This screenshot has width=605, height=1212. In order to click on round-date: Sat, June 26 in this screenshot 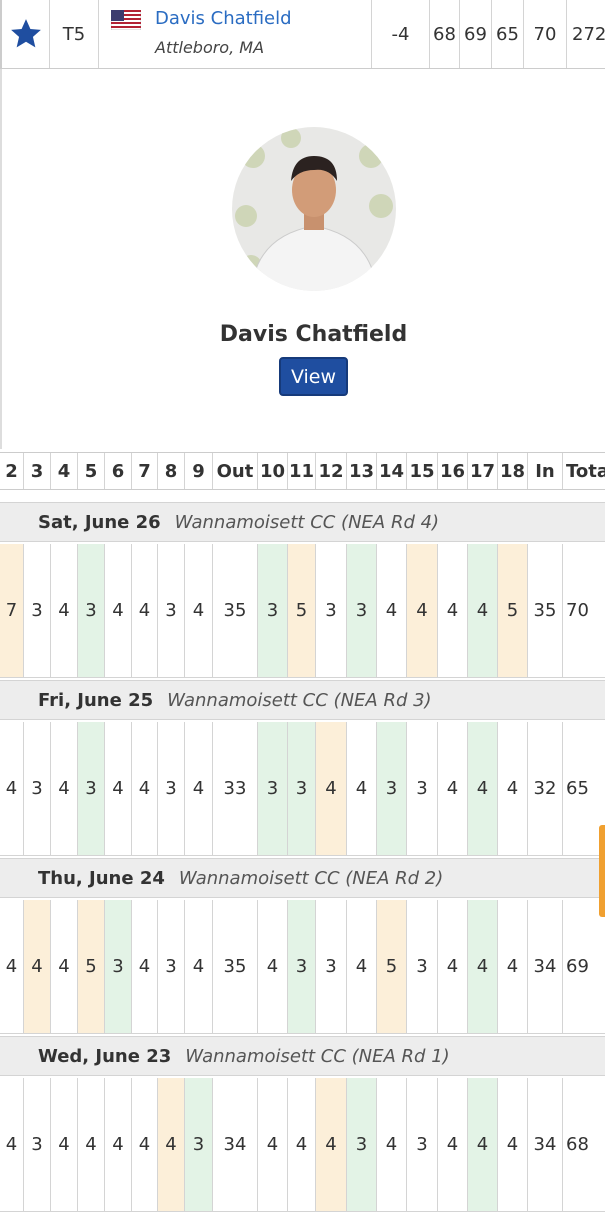, I will do `click(99, 522)`.